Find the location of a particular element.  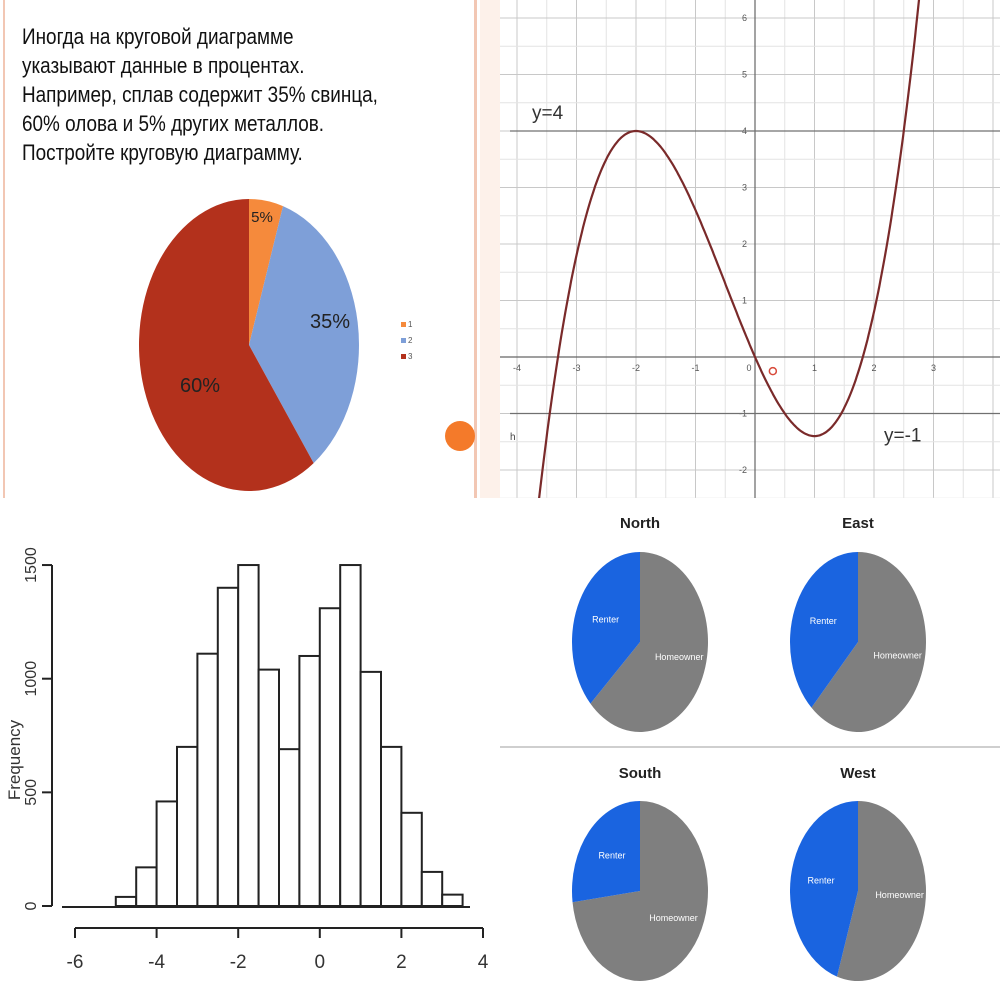

region-title-west: West is located at coordinates (858, 773).